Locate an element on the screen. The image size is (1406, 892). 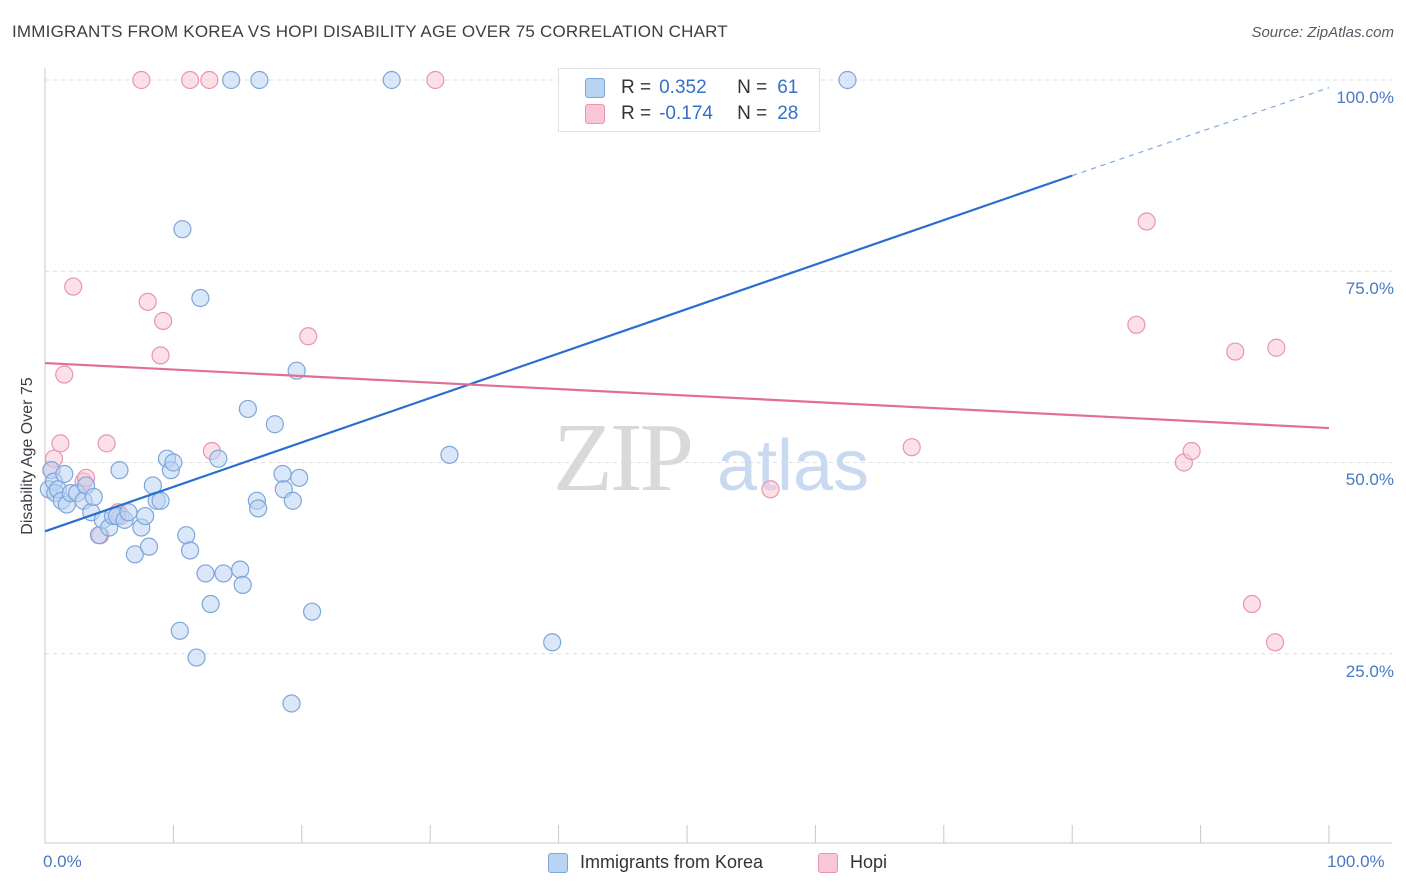
legend-swatch-hopi is located at coordinates (595, 114).